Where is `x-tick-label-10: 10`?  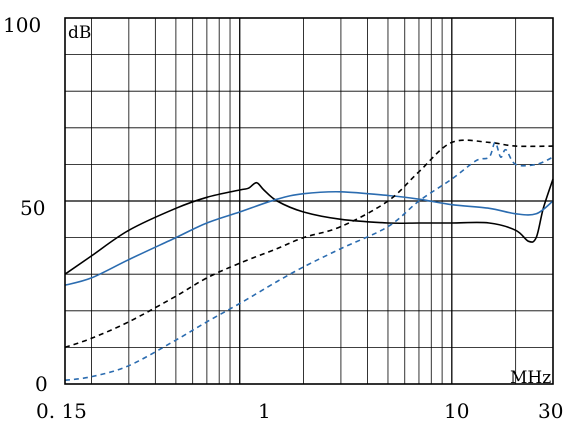
x-tick-label-10: 10 is located at coordinates (456, 411).